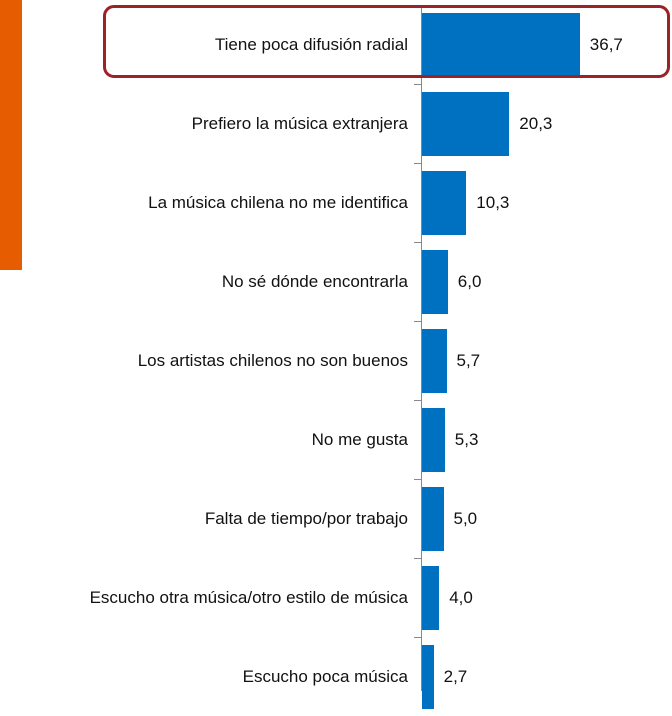 The height and width of the screenshot is (716, 672). I want to click on value-label: 2,7, so click(455, 676).